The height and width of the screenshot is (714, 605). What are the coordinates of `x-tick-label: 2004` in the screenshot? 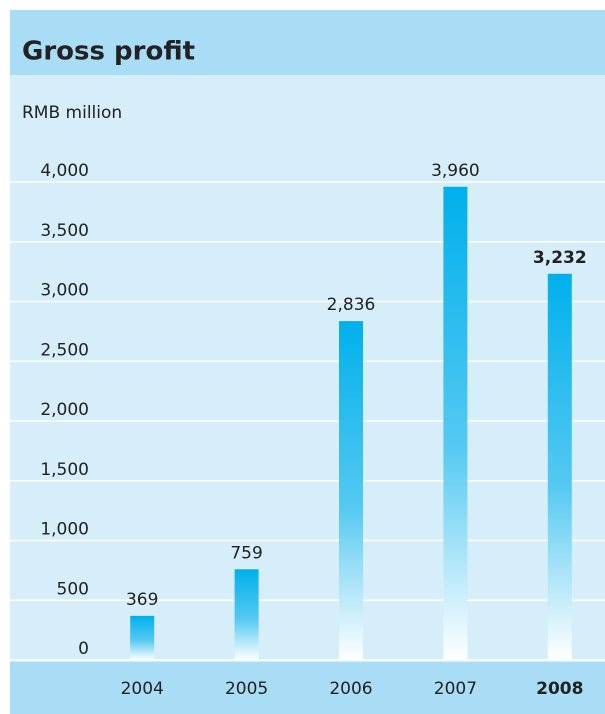 It's located at (142, 689).